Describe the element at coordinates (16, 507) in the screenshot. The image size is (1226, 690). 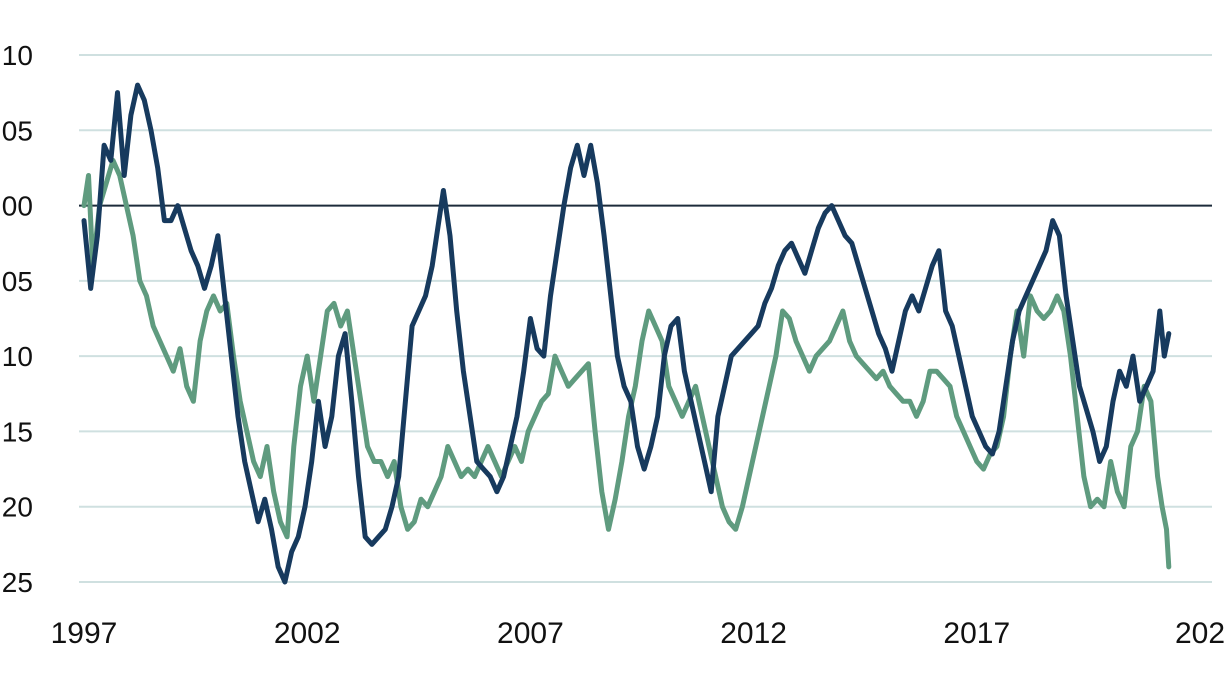
I see `y-tick-label: .20` at that location.